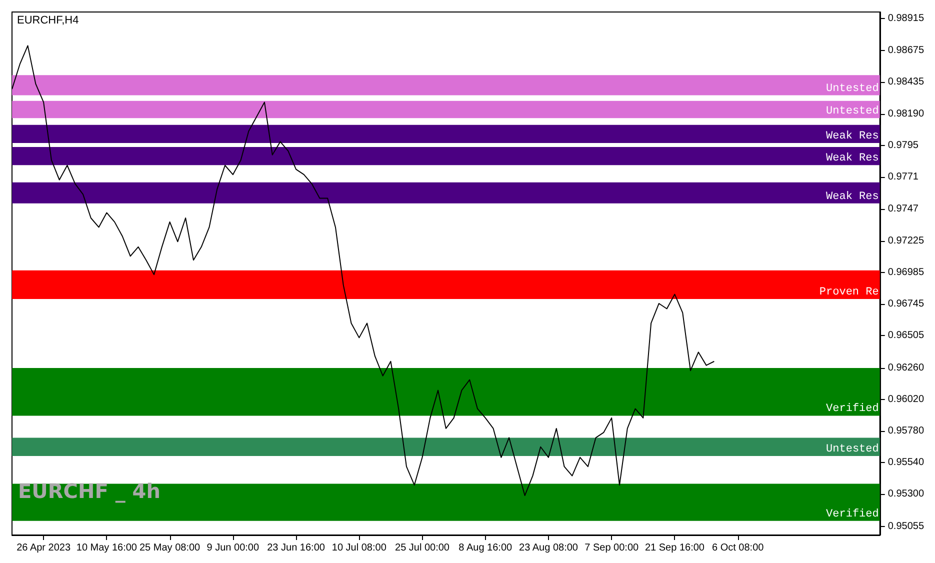 This screenshot has width=935, height=563. What do you see at coordinates (89, 491) in the screenshot?
I see `annotation: EURCHF _ 4h` at bounding box center [89, 491].